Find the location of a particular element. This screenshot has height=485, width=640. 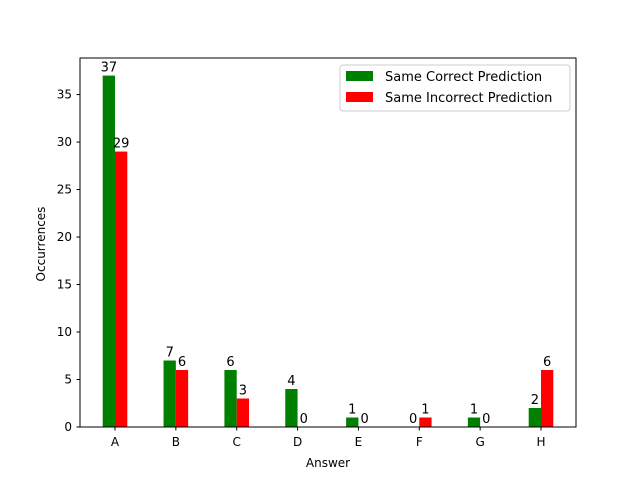

y-tick-label-15: 15 is located at coordinates (64, 285).